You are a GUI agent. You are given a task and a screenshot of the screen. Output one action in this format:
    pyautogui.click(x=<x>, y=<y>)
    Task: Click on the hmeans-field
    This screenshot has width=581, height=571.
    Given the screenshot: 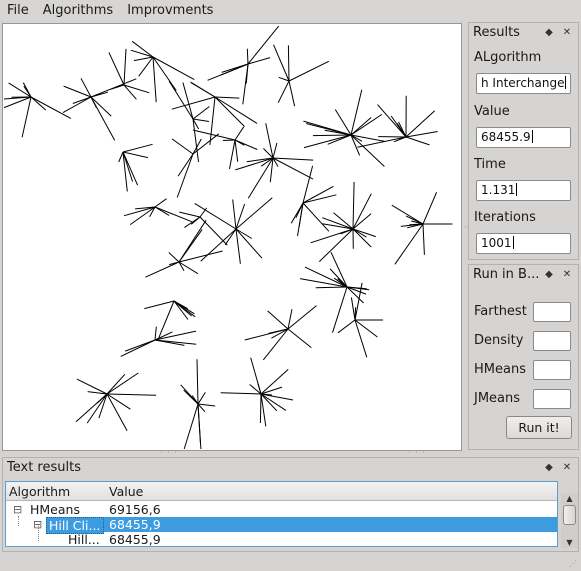 What is the action you would take?
    pyautogui.click(x=552, y=370)
    